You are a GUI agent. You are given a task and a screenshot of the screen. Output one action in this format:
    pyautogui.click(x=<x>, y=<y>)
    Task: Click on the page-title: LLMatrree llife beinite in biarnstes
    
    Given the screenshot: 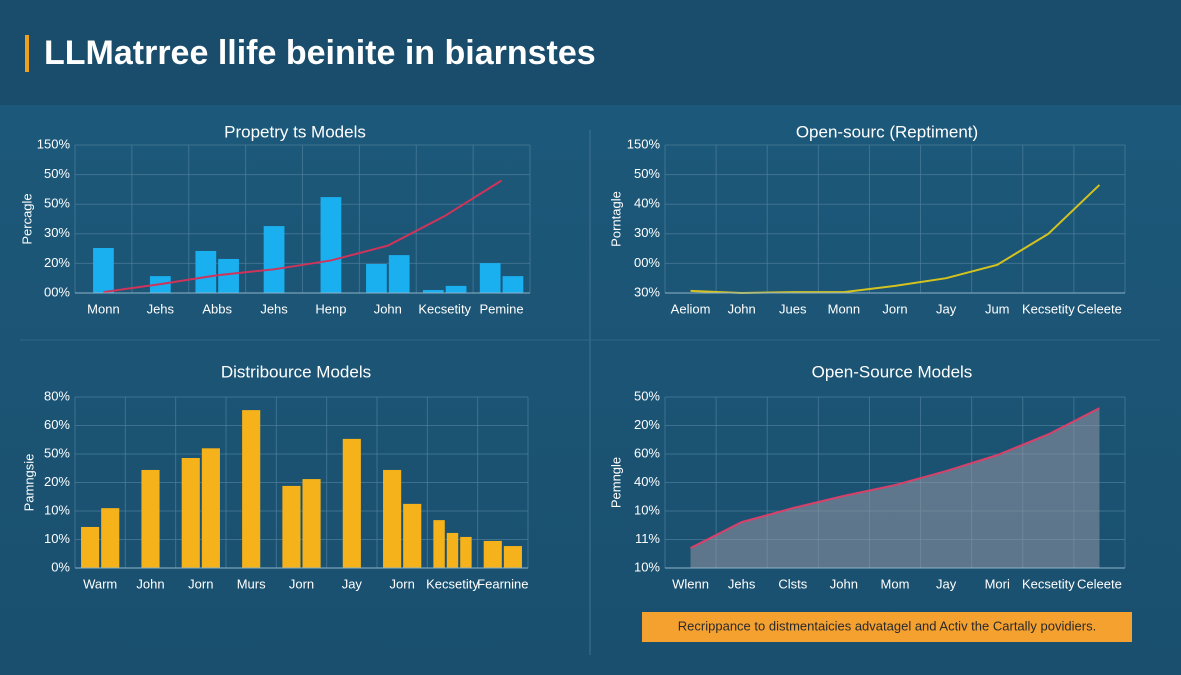 What is the action you would take?
    pyautogui.click(x=320, y=53)
    